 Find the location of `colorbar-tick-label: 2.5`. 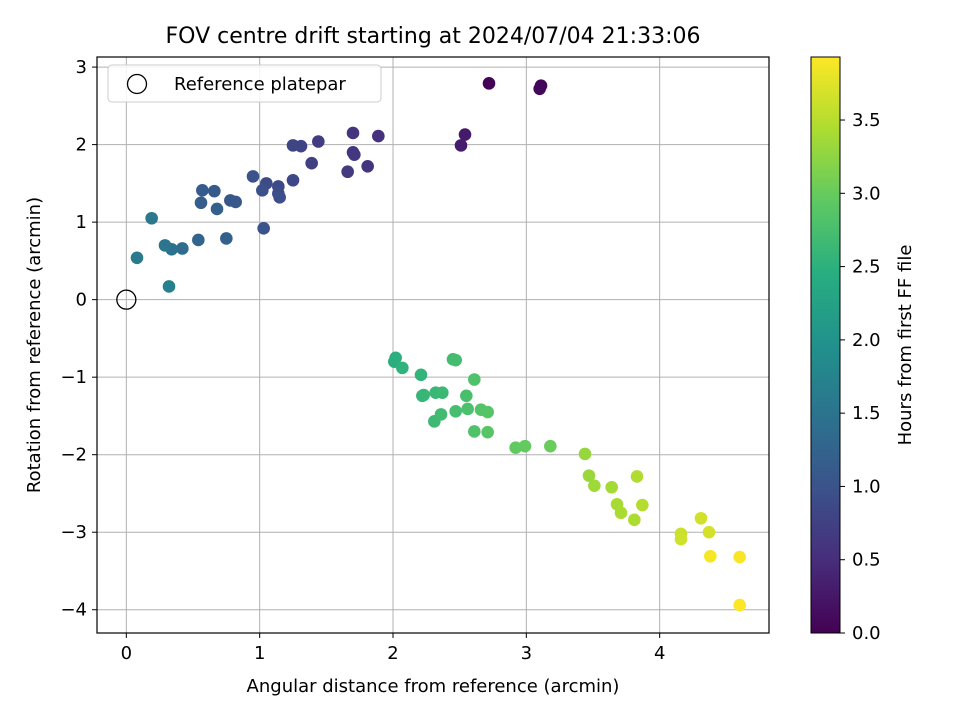

colorbar-tick-label: 2.5 is located at coordinates (866, 267).